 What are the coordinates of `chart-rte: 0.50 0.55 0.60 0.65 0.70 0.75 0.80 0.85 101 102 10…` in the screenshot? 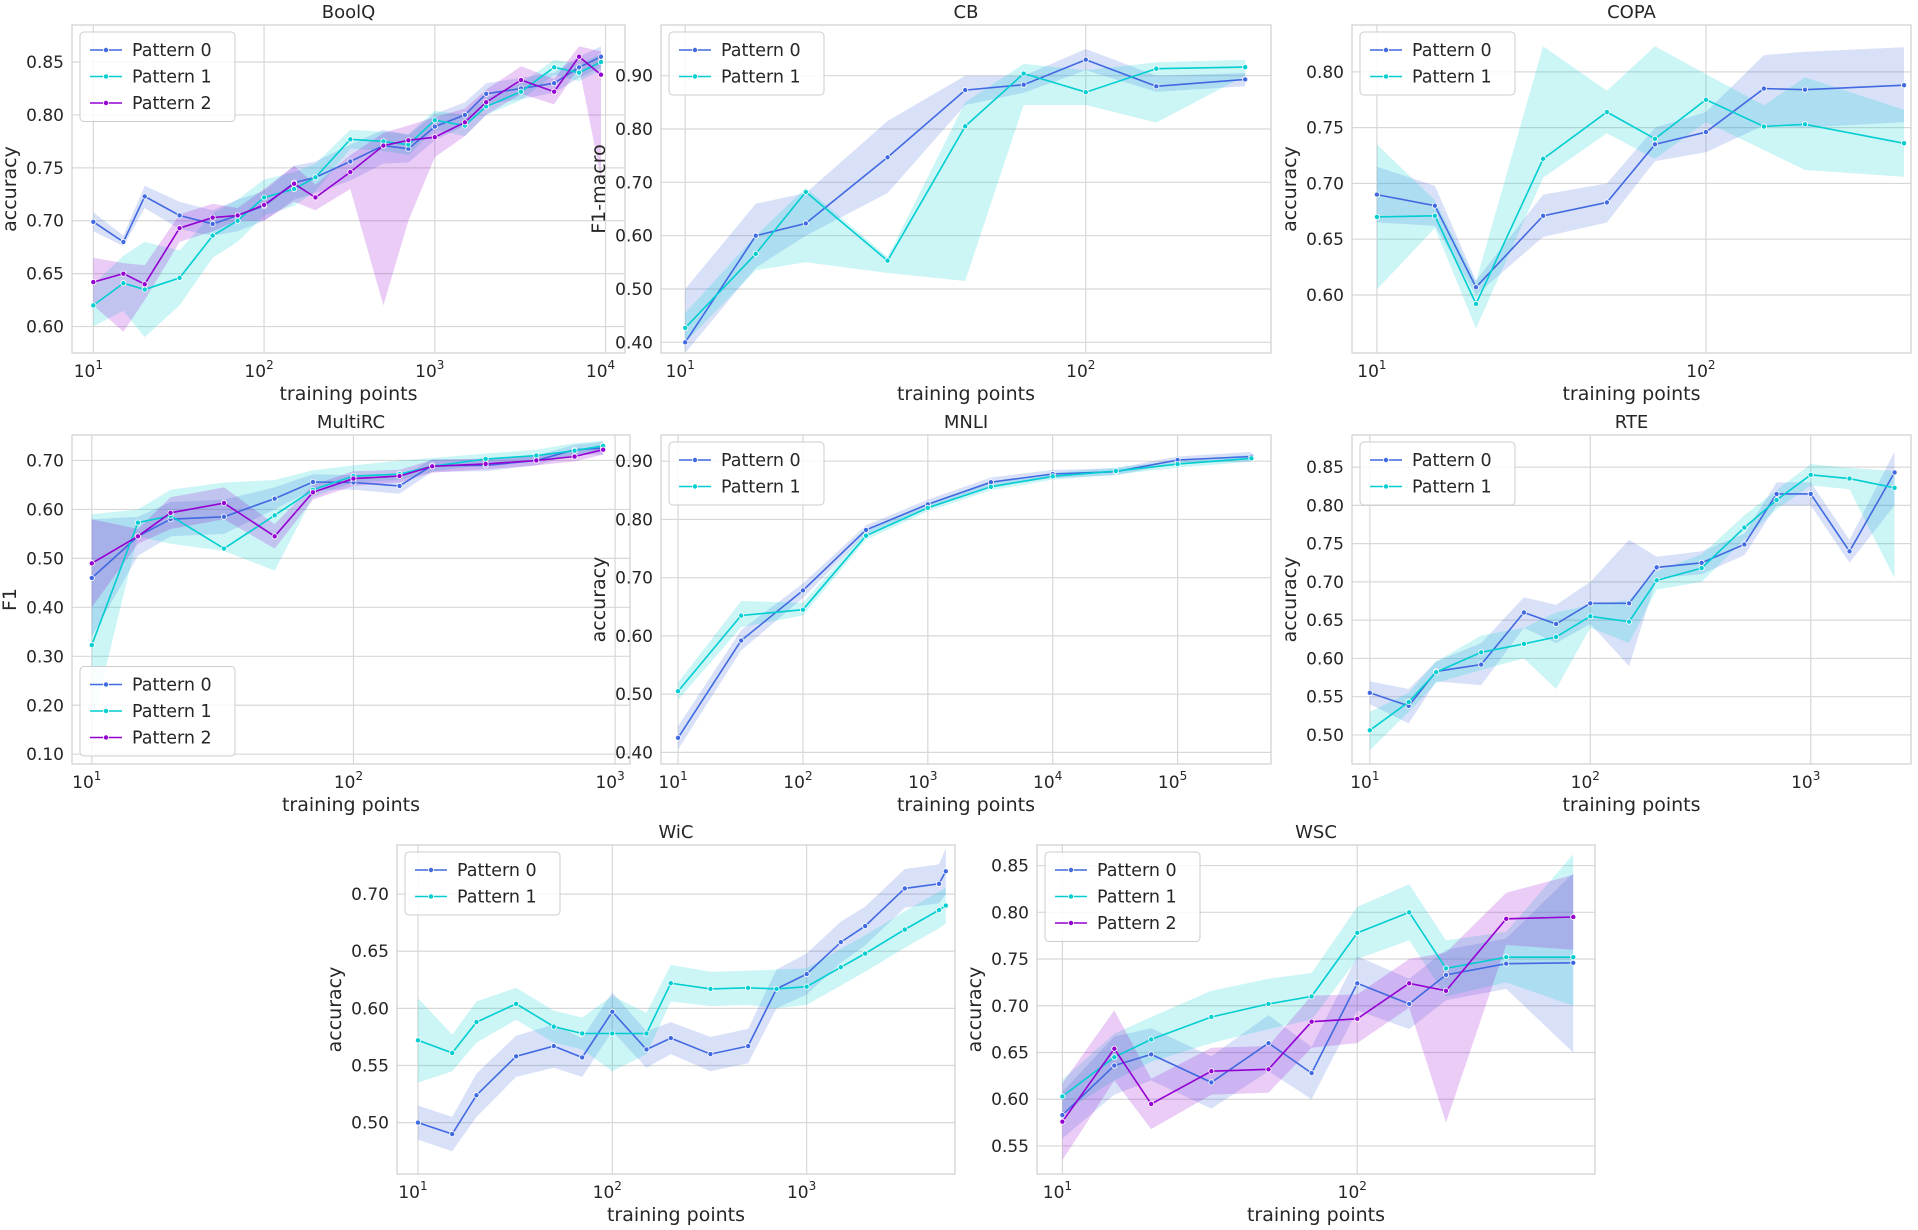 It's located at (1595, 614).